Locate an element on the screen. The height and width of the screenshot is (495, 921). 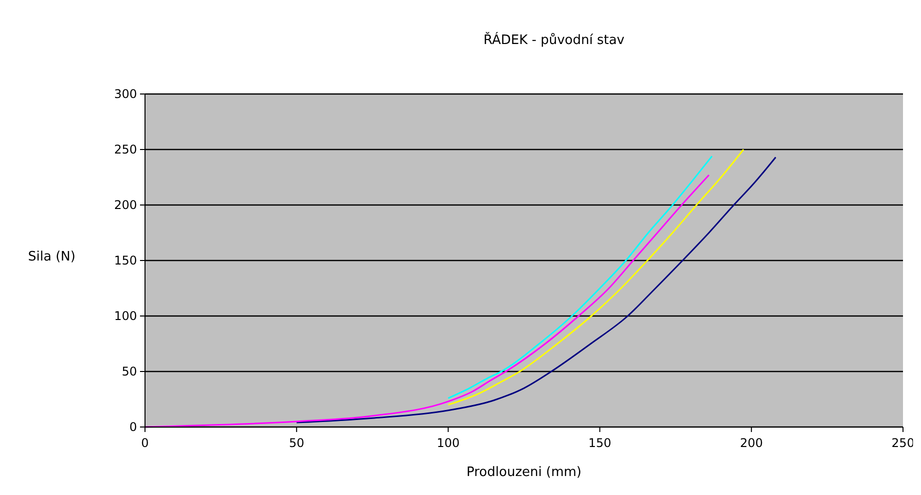
x-tick-label: 50 is located at coordinates (296, 443).